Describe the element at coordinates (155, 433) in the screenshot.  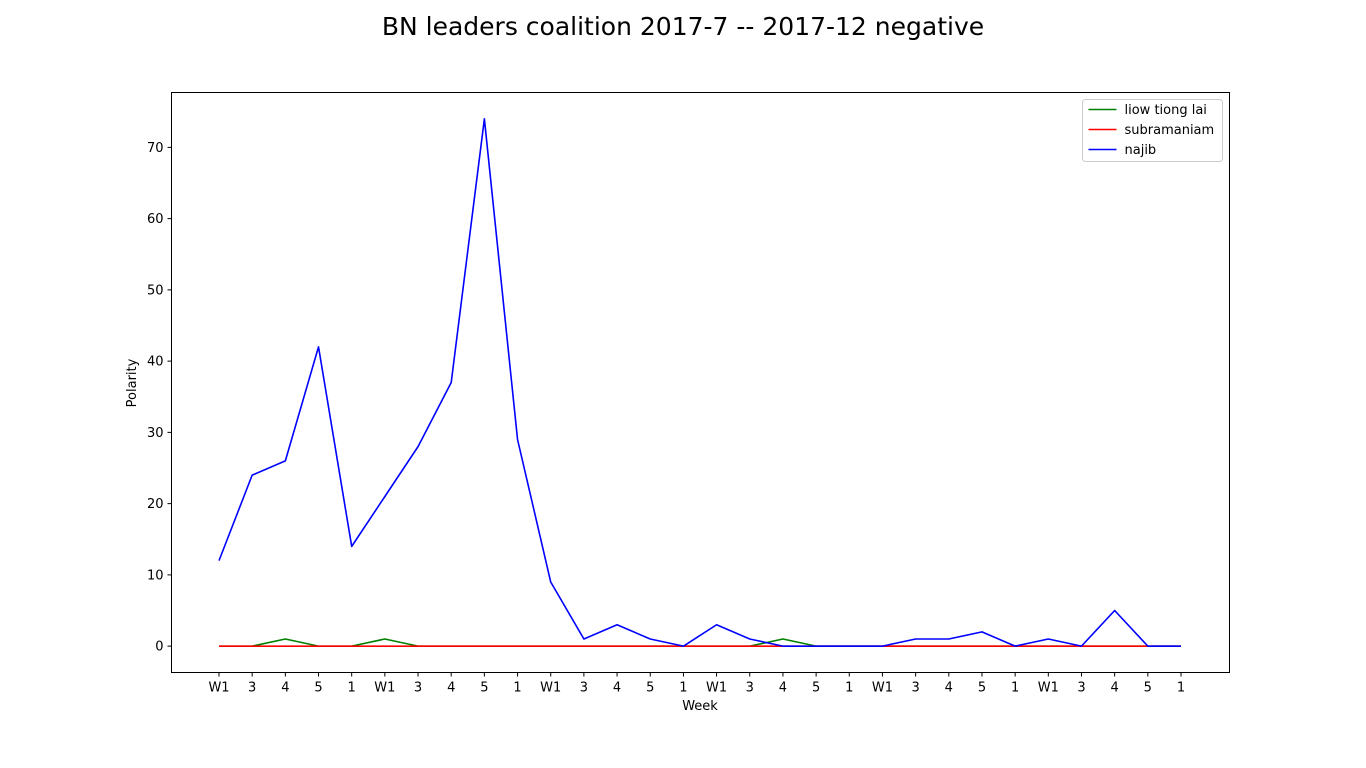
I see `y-tick-label: 30` at that location.